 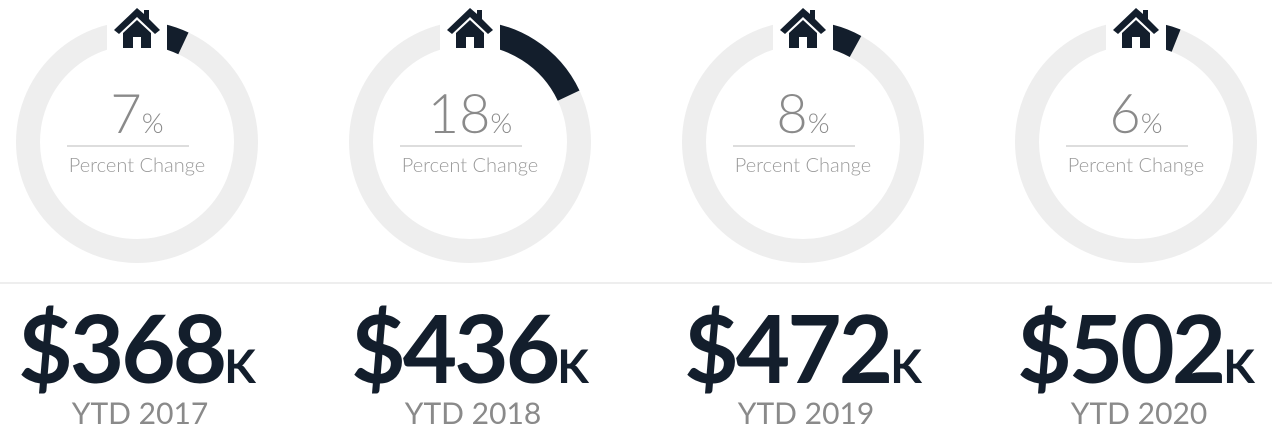 What do you see at coordinates (473, 411) in the screenshot?
I see `year: YTD 2018` at bounding box center [473, 411].